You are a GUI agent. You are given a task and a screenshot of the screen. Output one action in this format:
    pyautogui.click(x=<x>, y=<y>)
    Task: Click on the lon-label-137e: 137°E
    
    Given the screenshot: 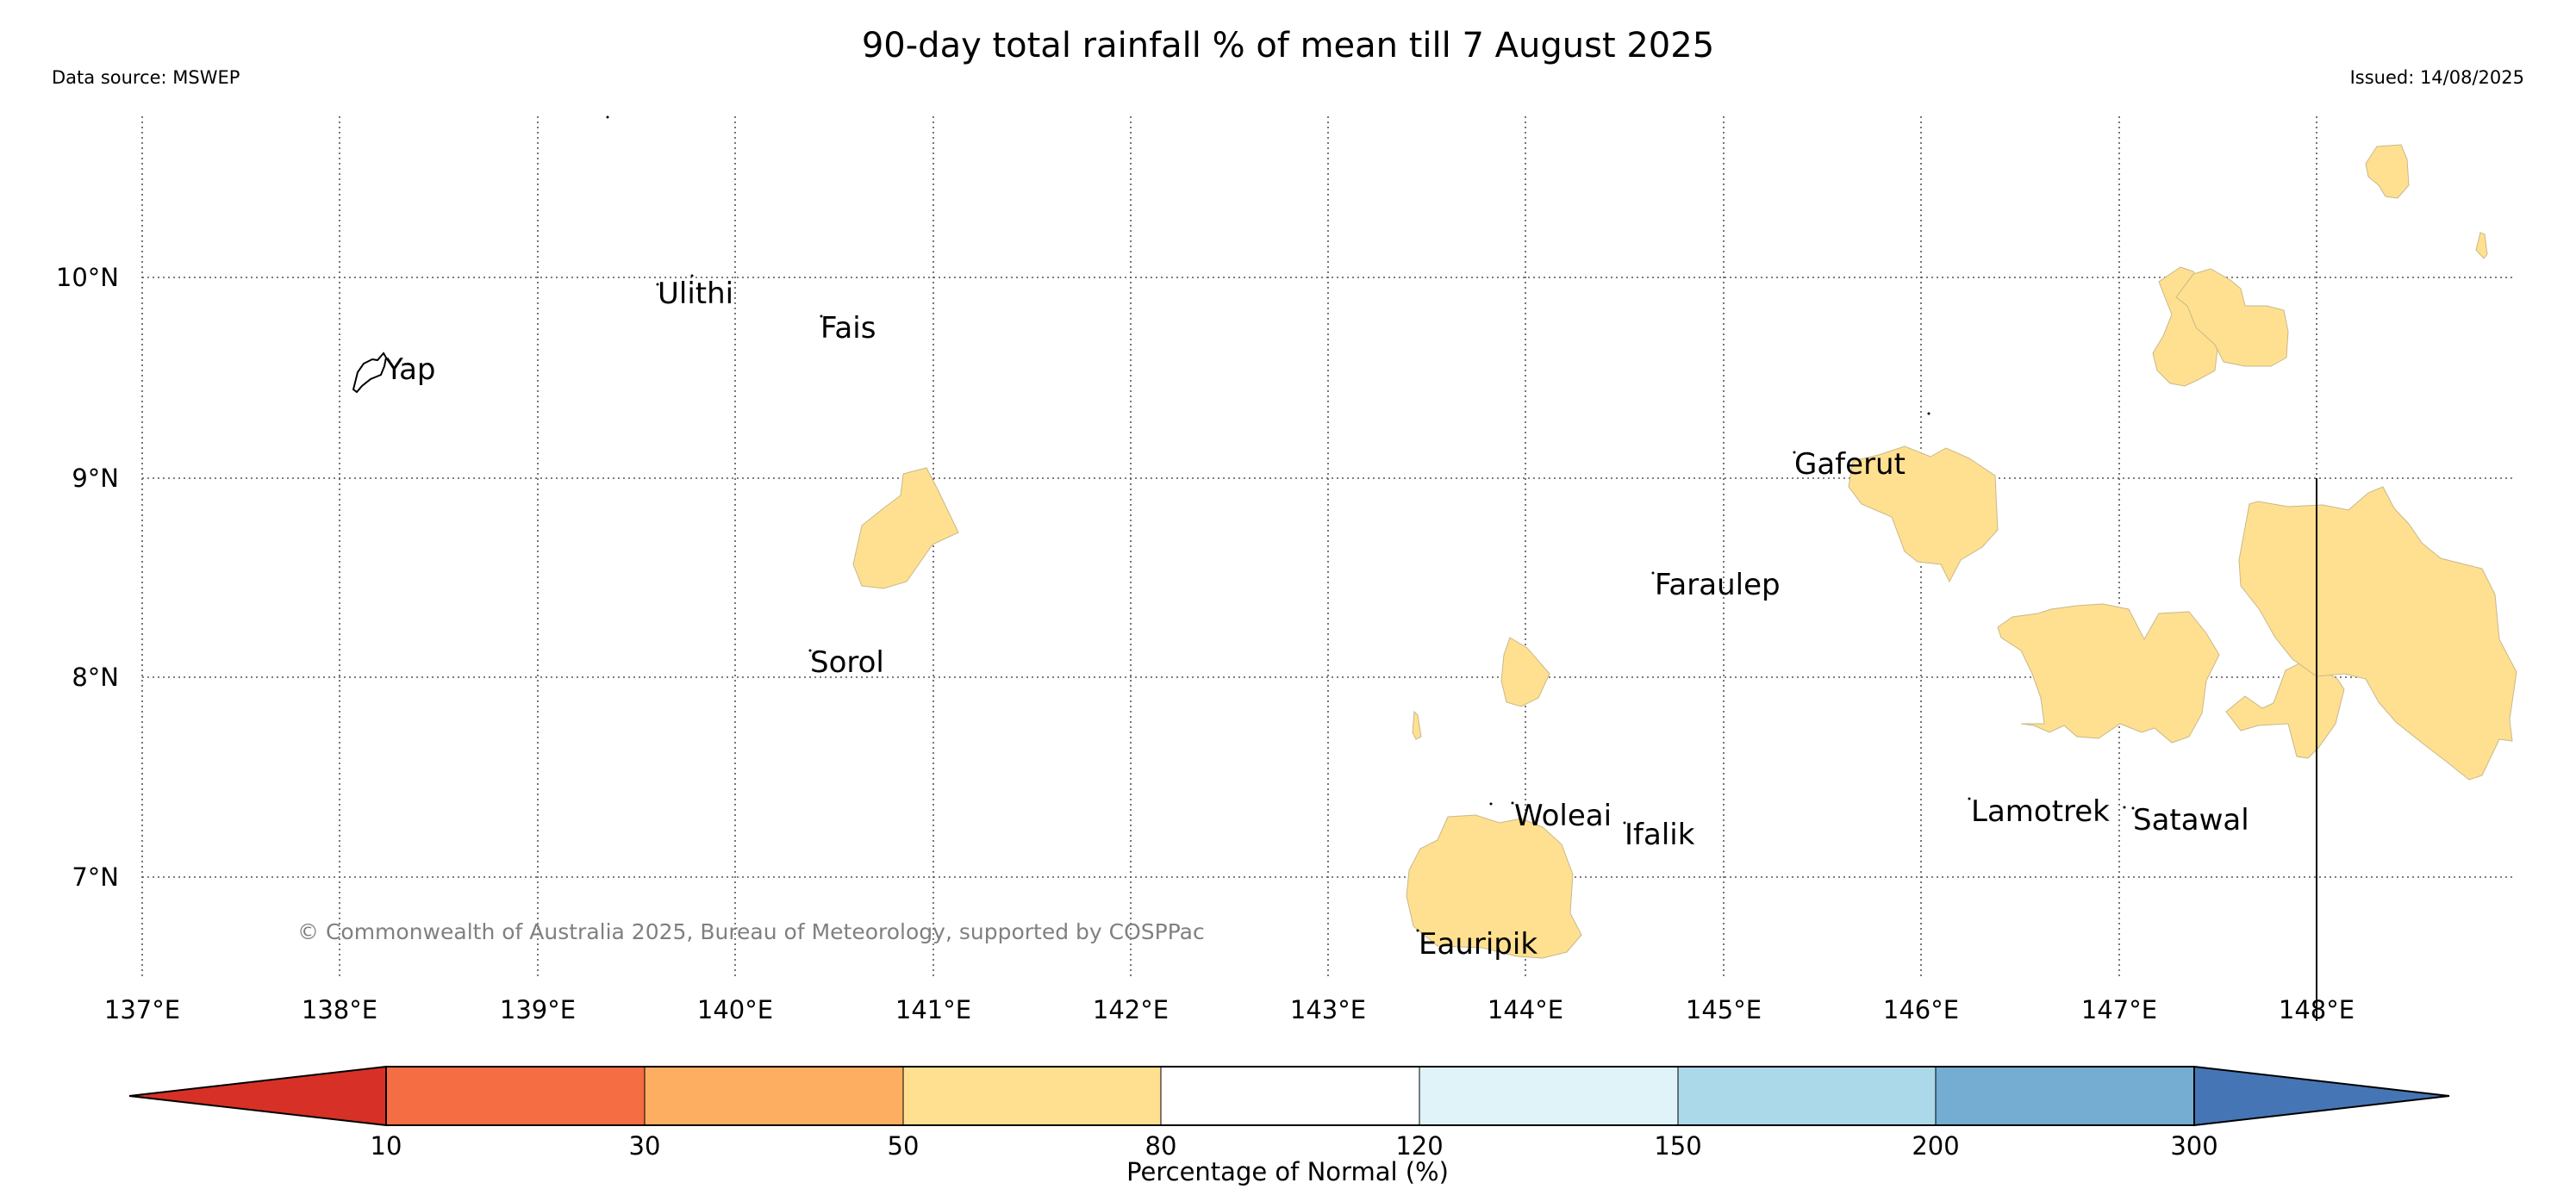 What is the action you would take?
    pyautogui.click(x=142, y=1010)
    